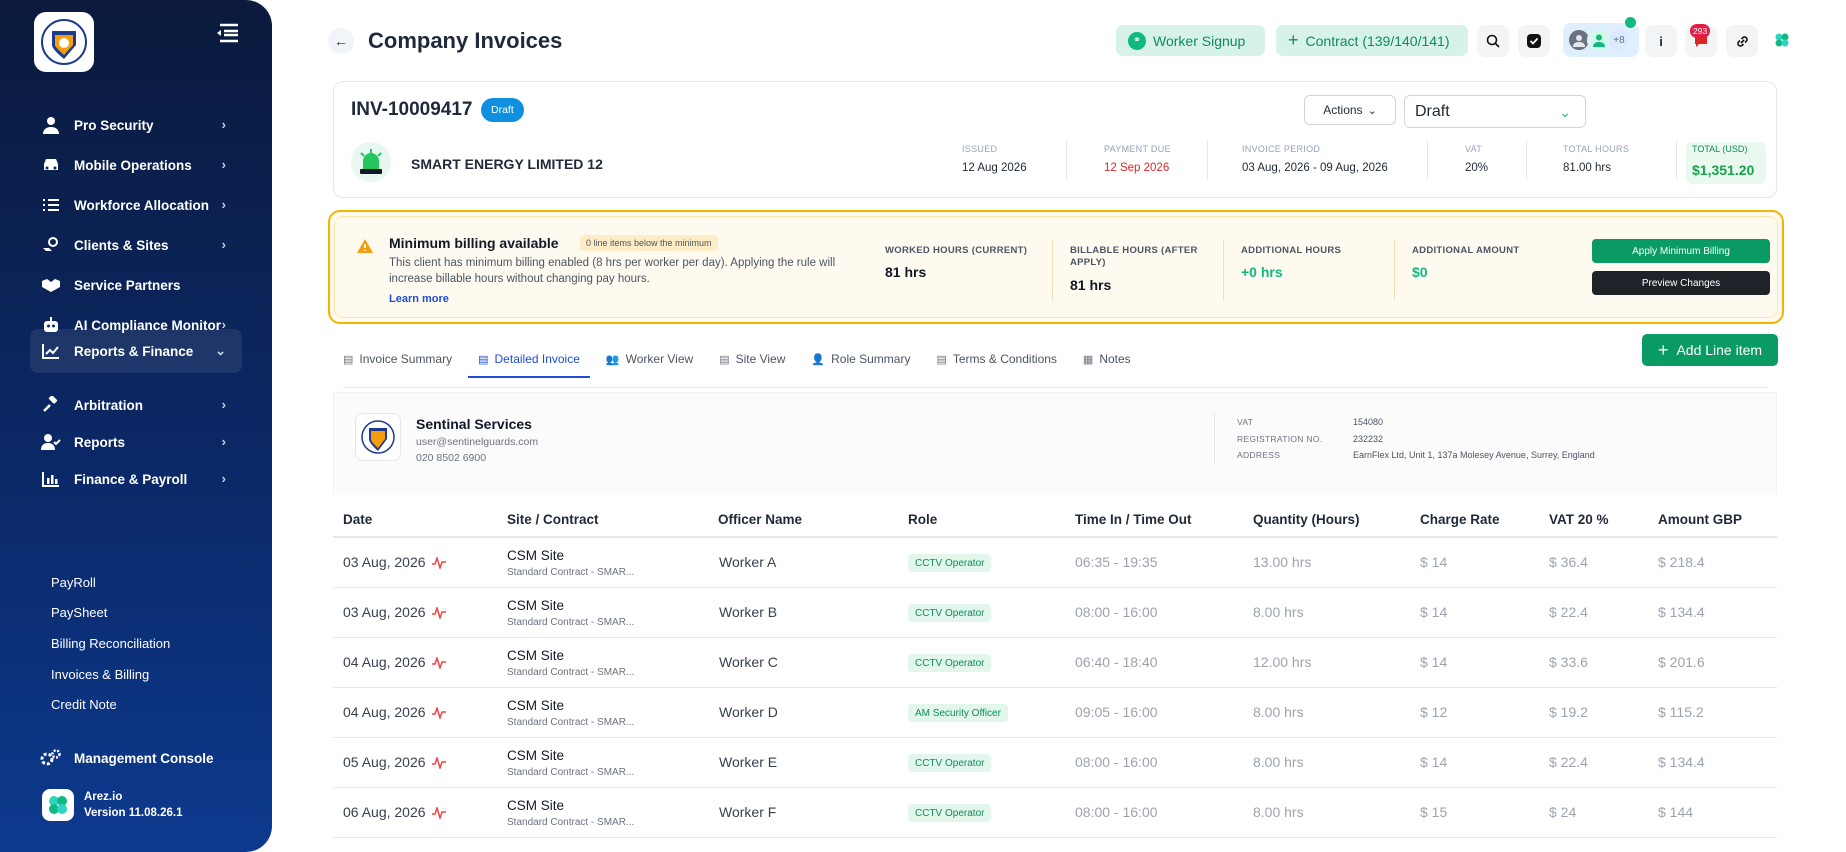 The image size is (1846, 852). What do you see at coordinates (748, 712) in the screenshot?
I see `row-officer: Worker D` at bounding box center [748, 712].